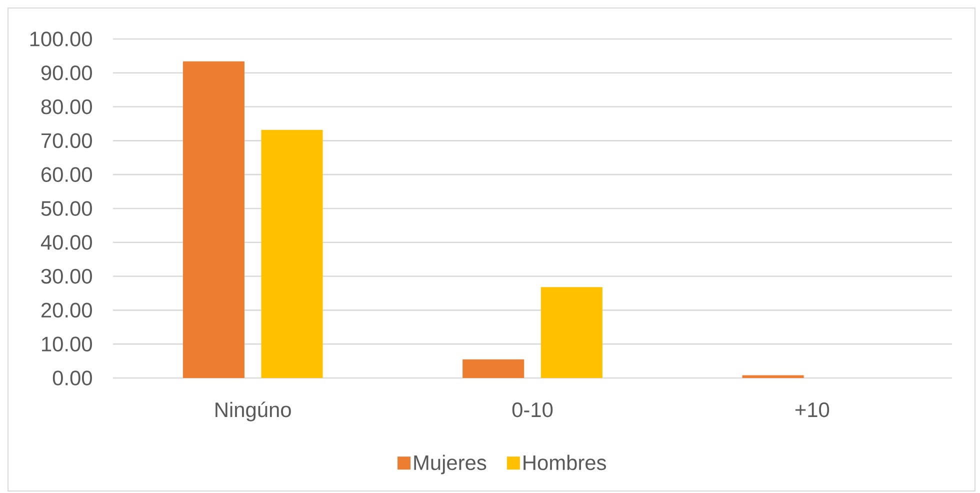 This screenshot has width=980, height=493. Describe the element at coordinates (61, 39) in the screenshot. I see `y-tick-label: 100.00` at that location.